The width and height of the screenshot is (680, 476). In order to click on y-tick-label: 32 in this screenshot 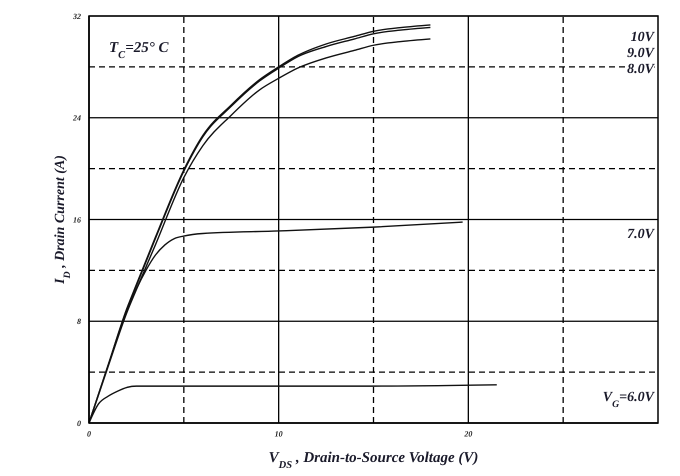, I will do `click(76, 16)`.